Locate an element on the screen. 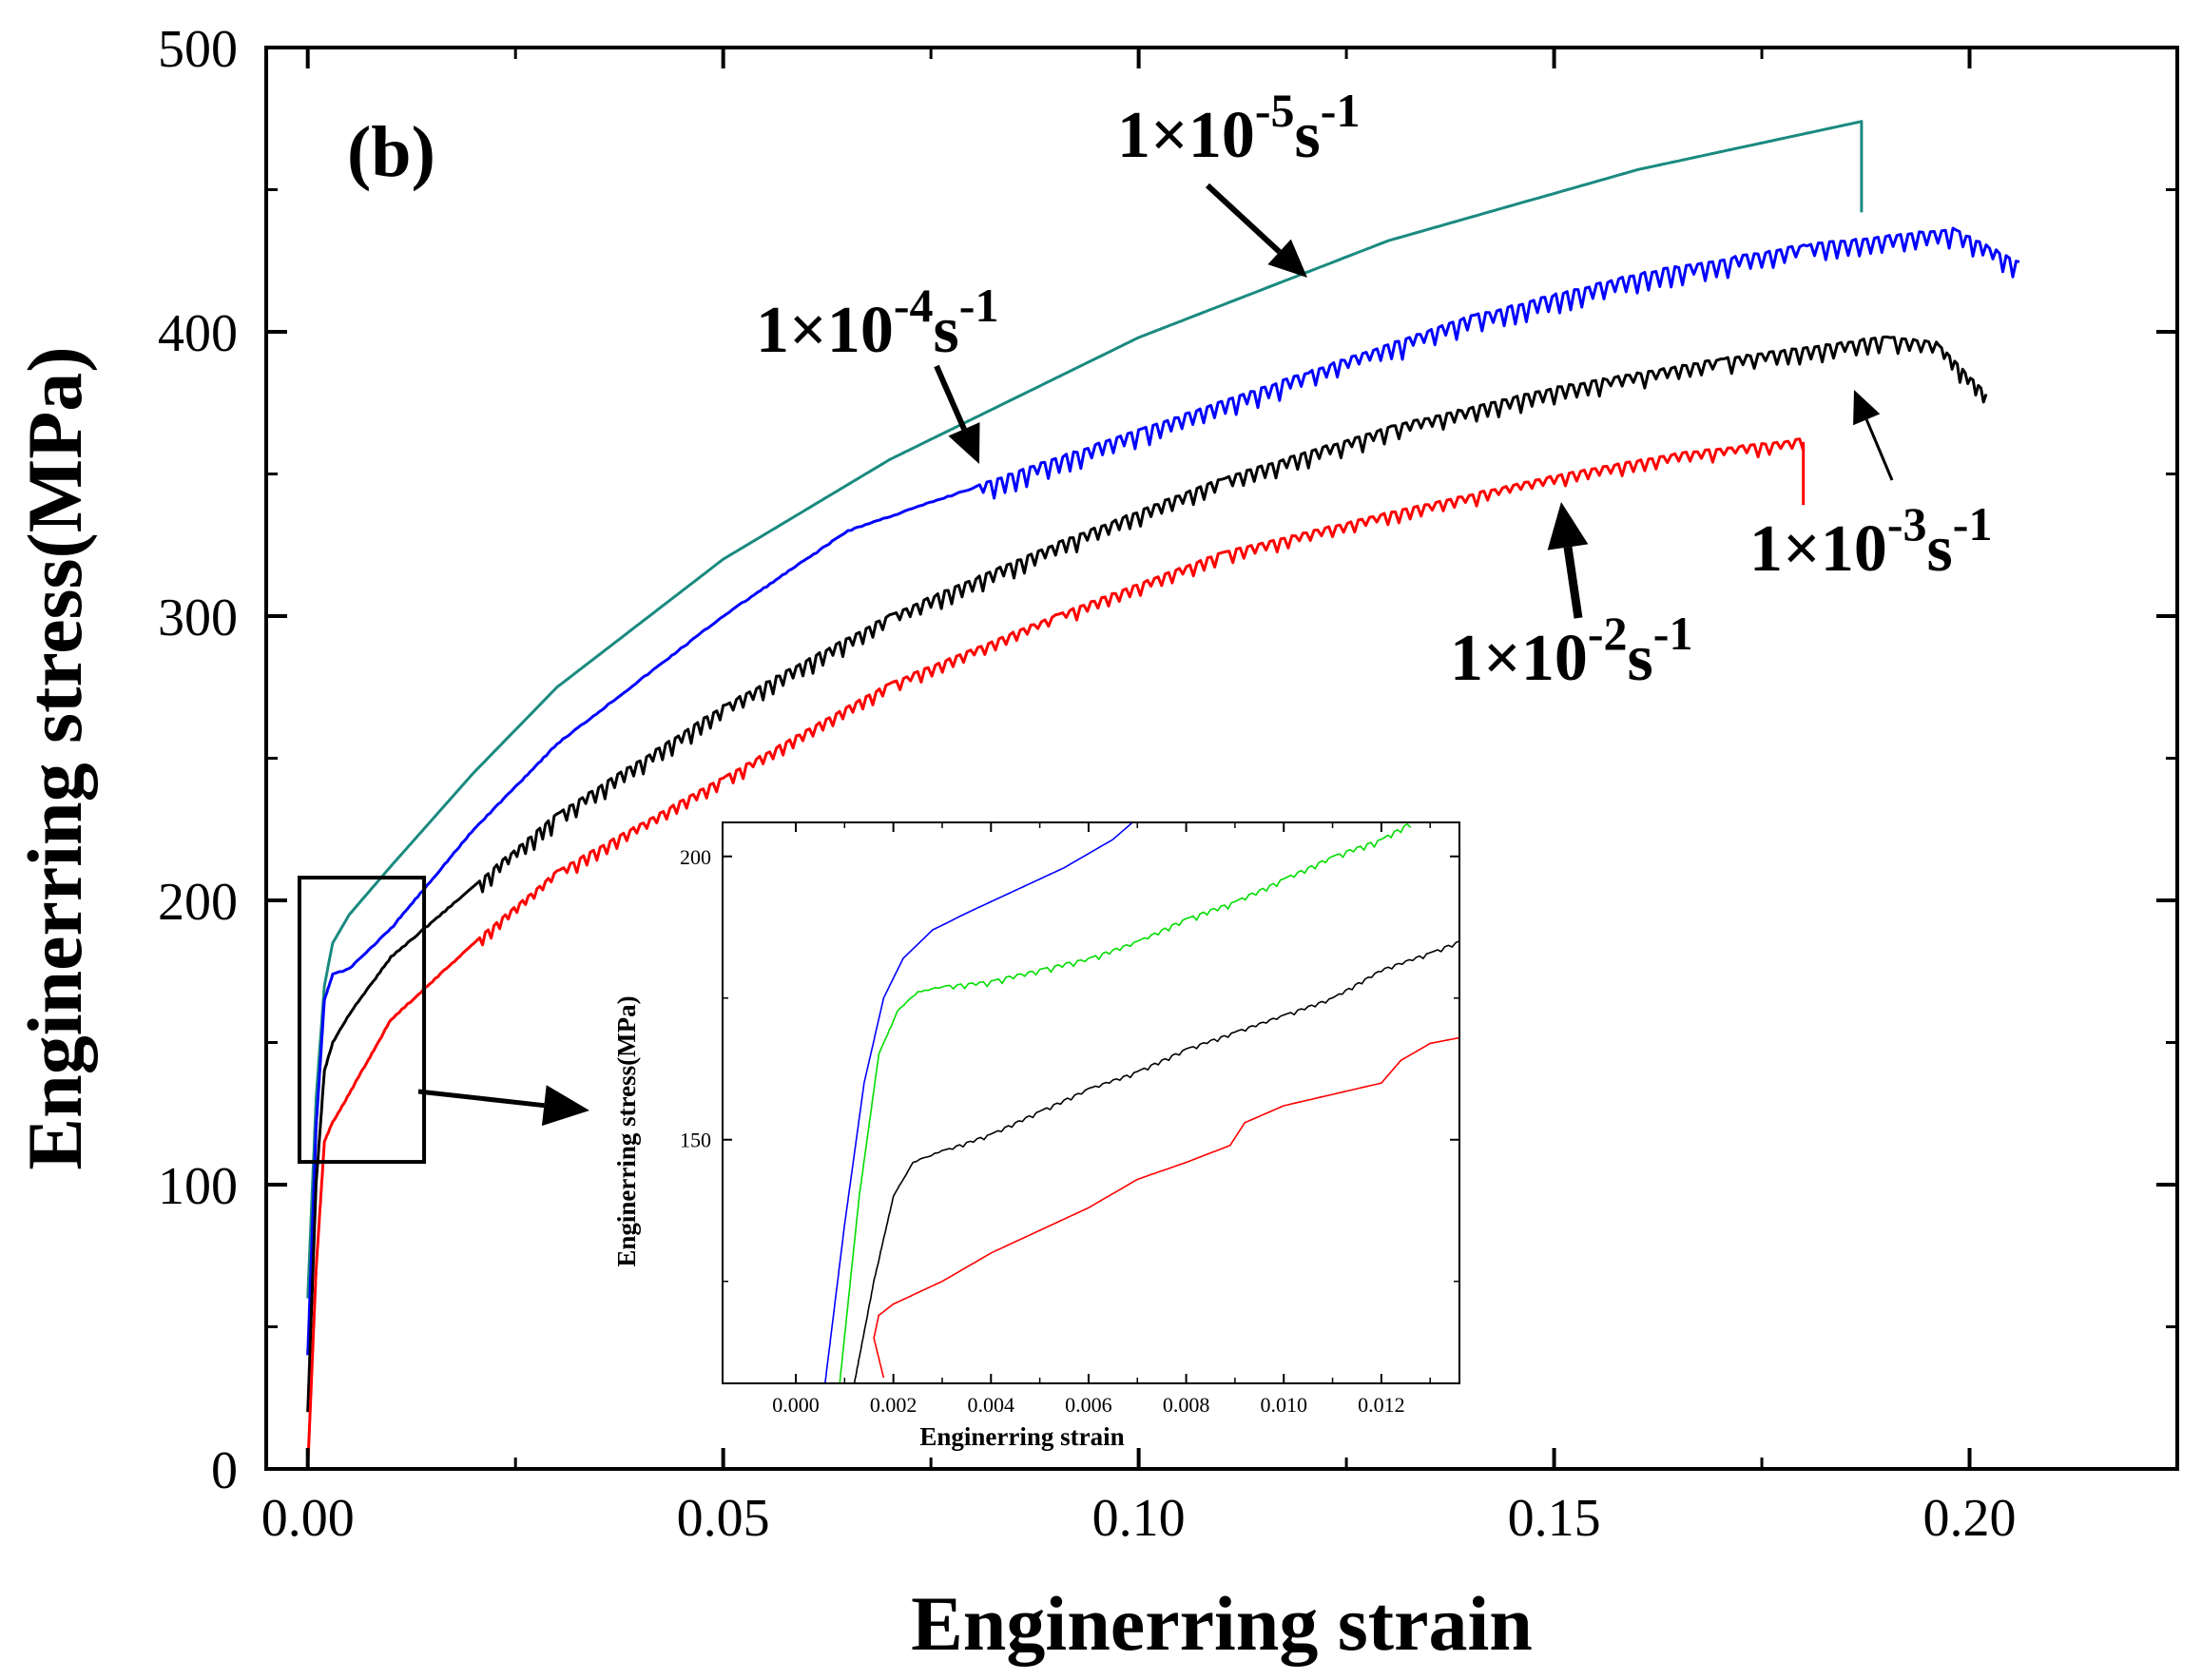  inset-series-layer is located at coordinates (1141, 1102).